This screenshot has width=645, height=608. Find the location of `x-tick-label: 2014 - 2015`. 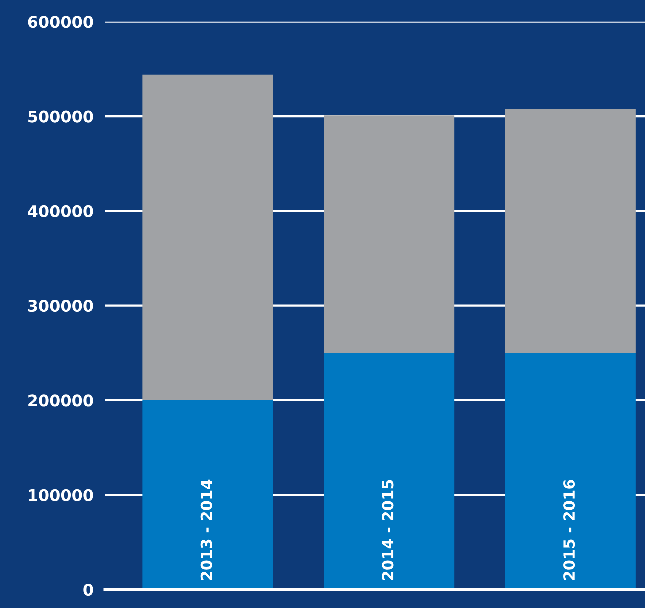

x-tick-label: 2014 - 2015 is located at coordinates (388, 530).